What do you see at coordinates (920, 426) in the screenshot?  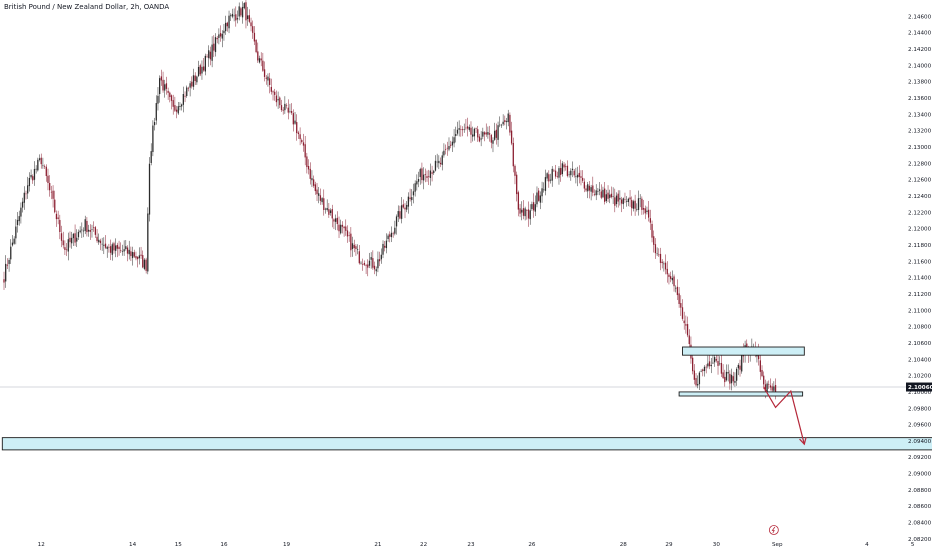 I see `y-tick-label: 2.09600` at bounding box center [920, 426].